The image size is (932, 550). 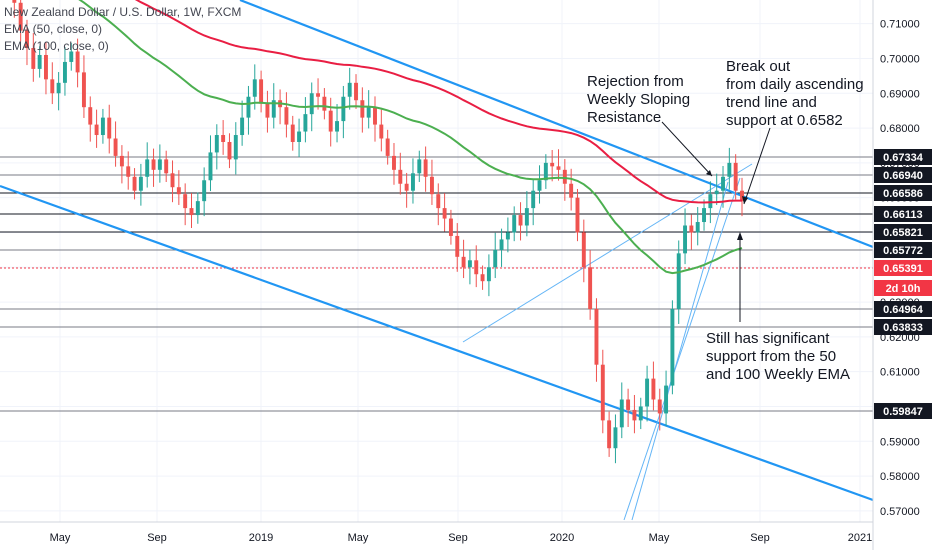 What do you see at coordinates (900, 477) in the screenshot?
I see `y-tick-label: 0.58000` at bounding box center [900, 477].